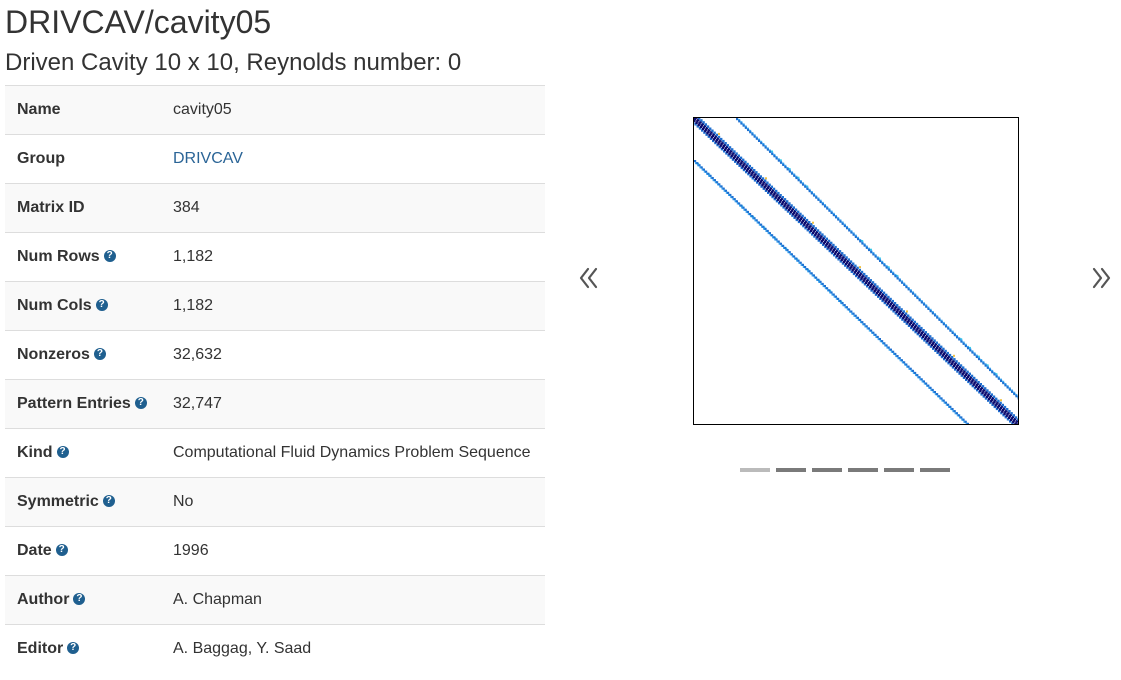  I want to click on group-link: DRIVCAV, so click(208, 158).